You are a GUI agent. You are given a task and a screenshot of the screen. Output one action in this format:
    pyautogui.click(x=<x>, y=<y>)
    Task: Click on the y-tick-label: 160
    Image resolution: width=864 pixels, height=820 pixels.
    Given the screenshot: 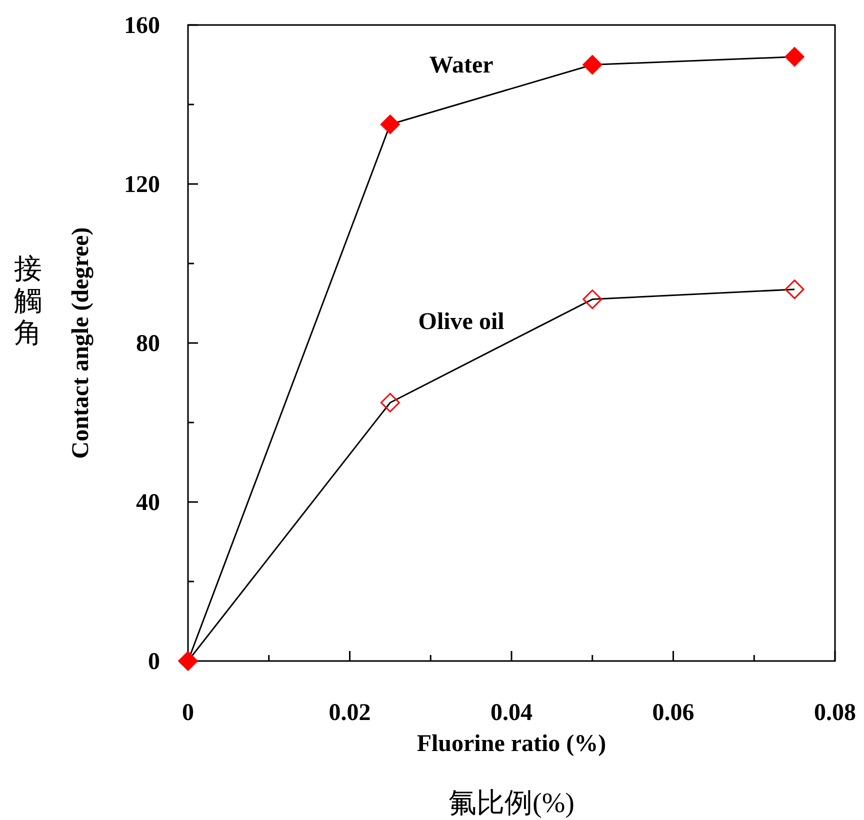 What is the action you would take?
    pyautogui.click(x=142, y=26)
    